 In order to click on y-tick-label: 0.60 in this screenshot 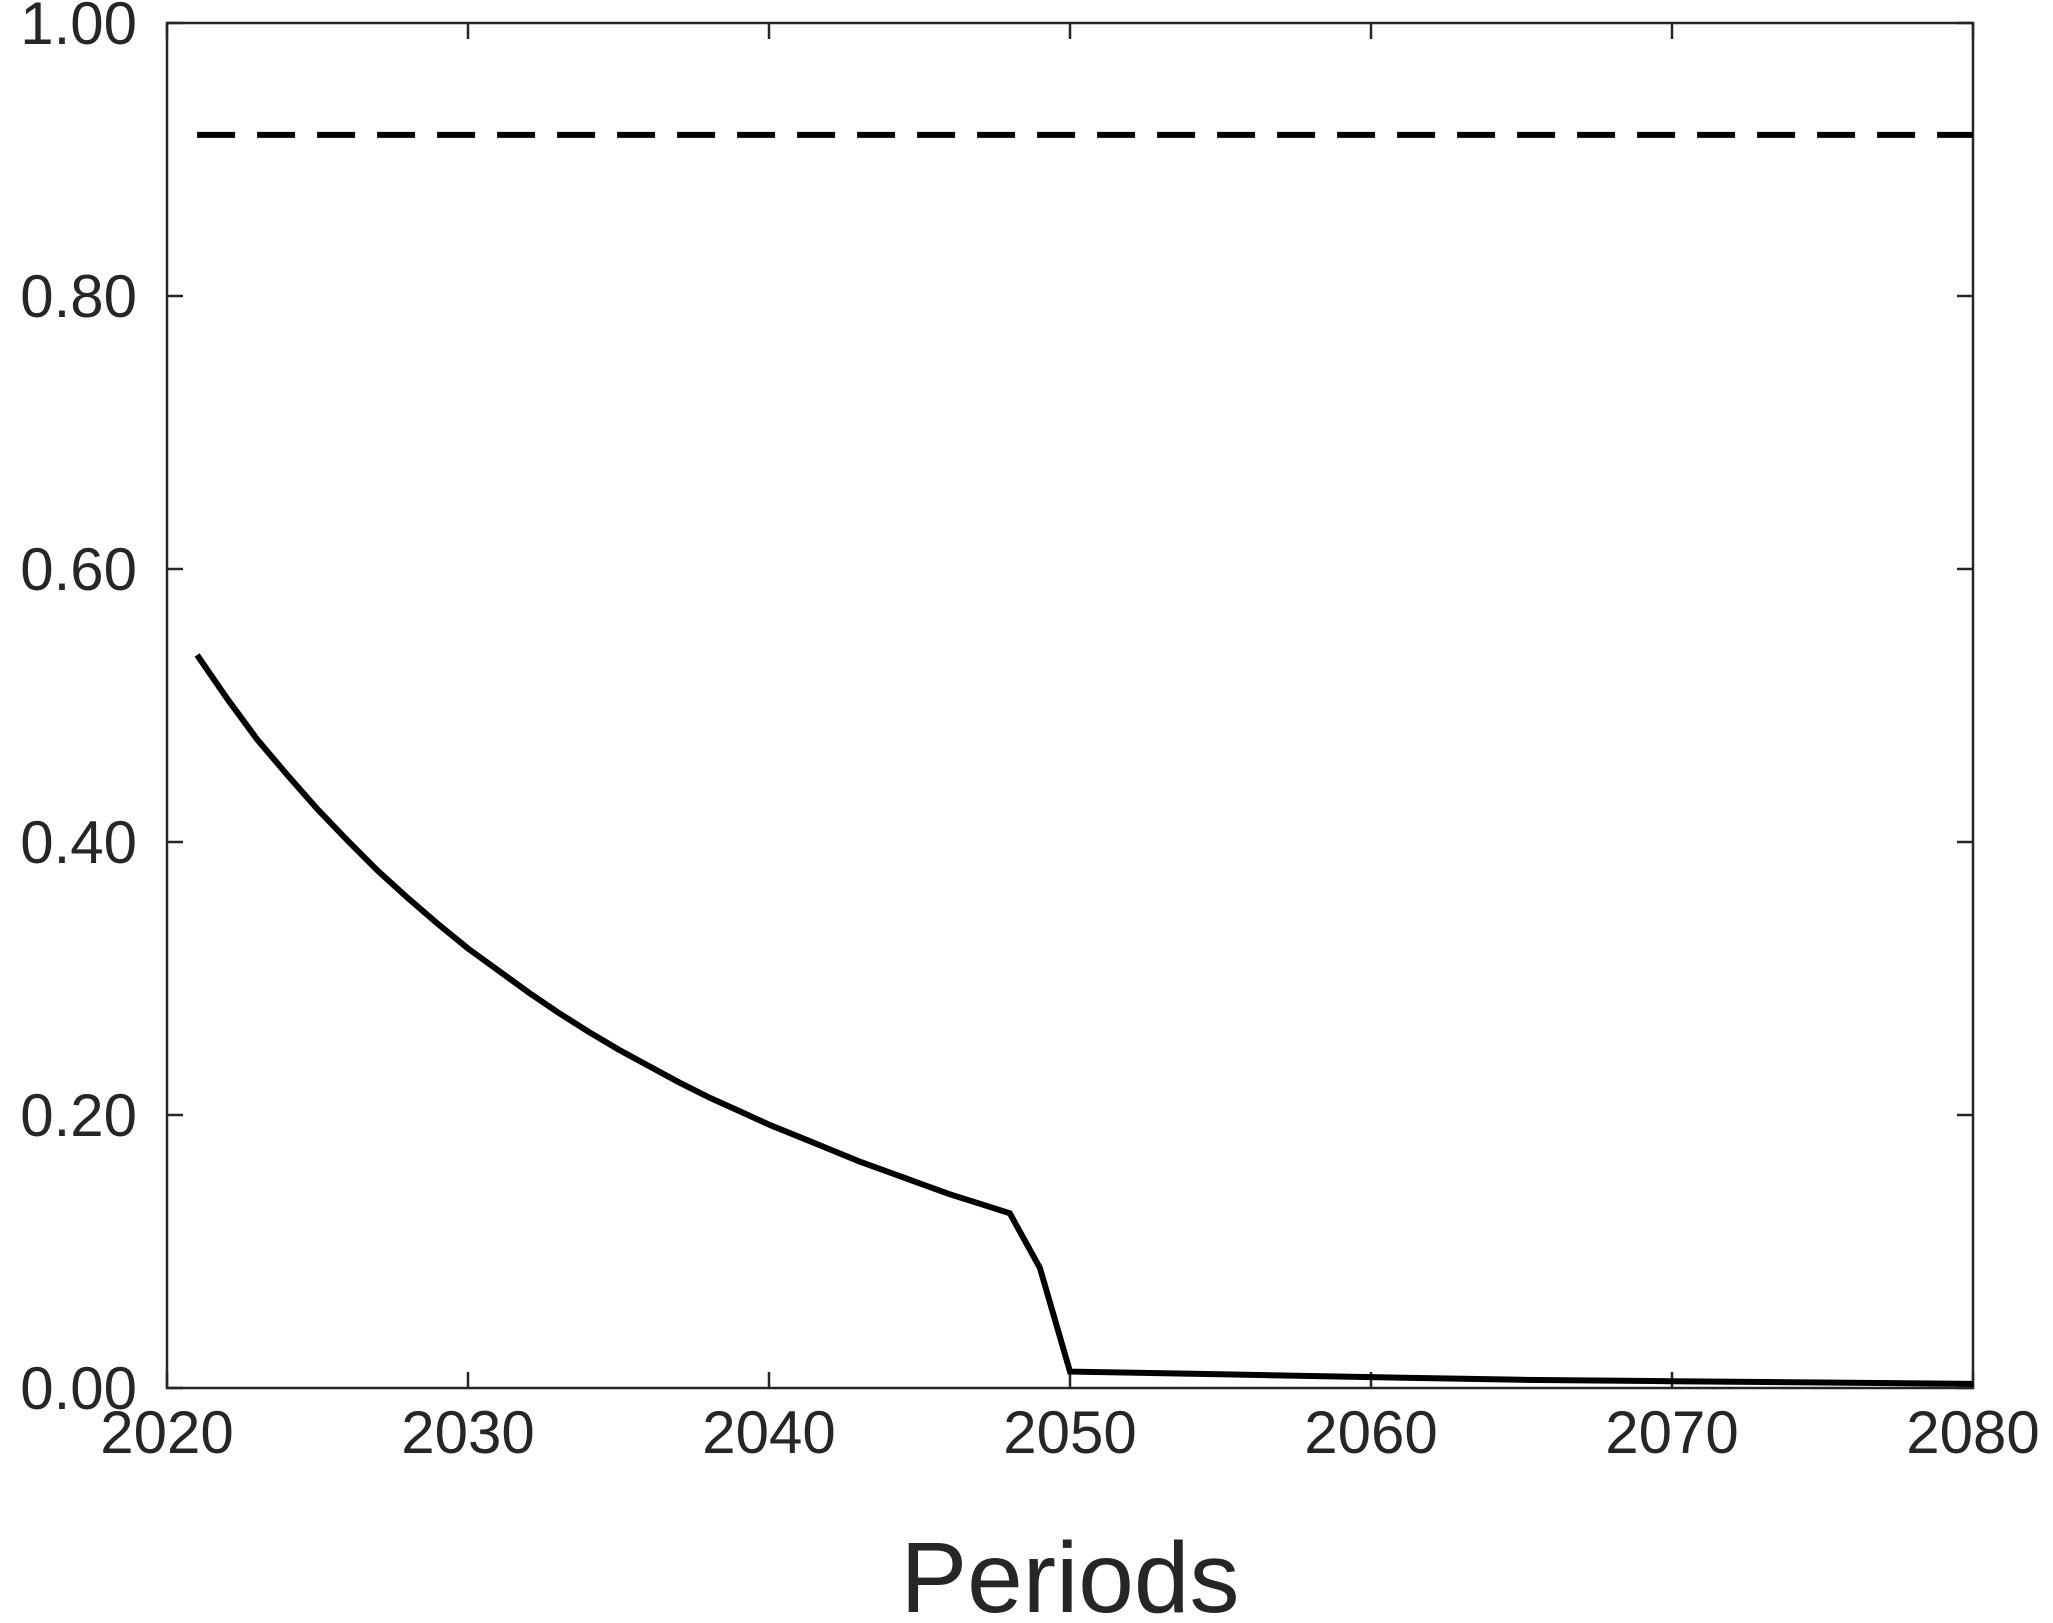, I will do `click(78, 569)`.